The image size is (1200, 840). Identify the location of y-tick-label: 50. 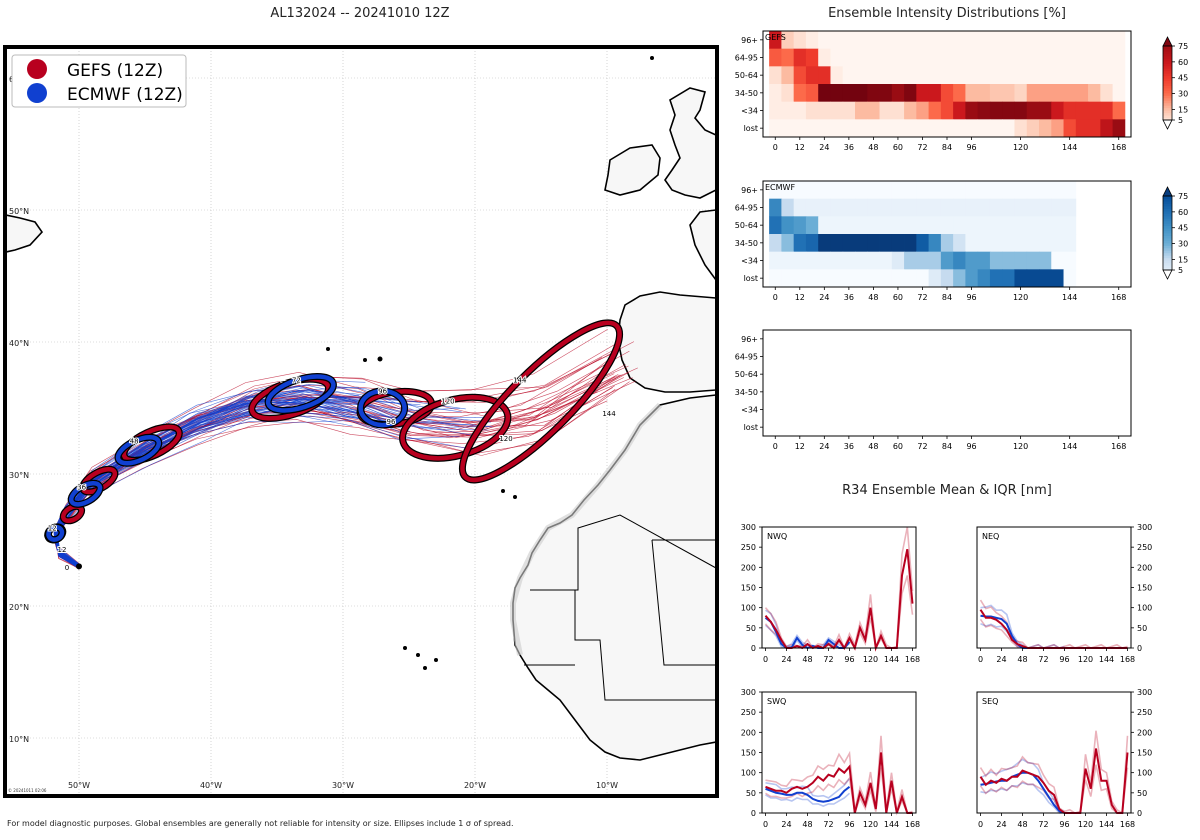
(751, 628).